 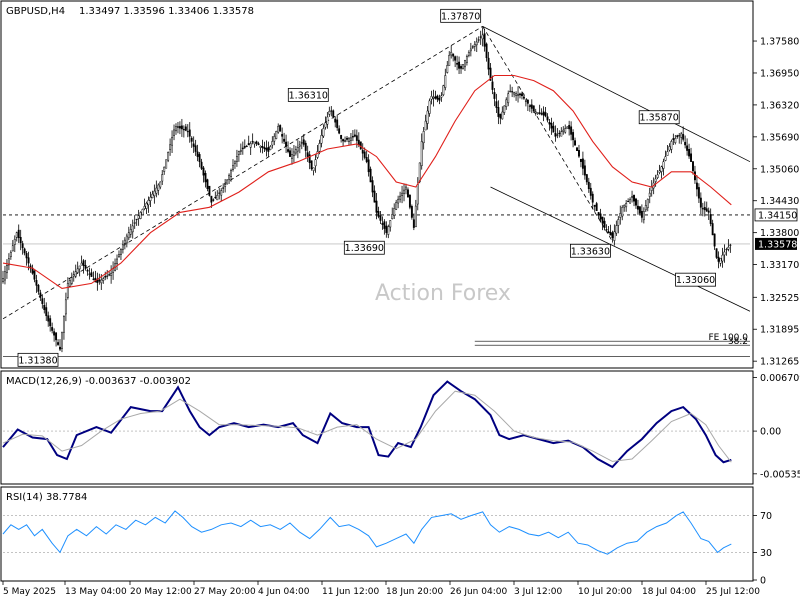 What do you see at coordinates (733, 592) in the screenshot?
I see `time-axis-label: 25 Jul 12:00` at bounding box center [733, 592].